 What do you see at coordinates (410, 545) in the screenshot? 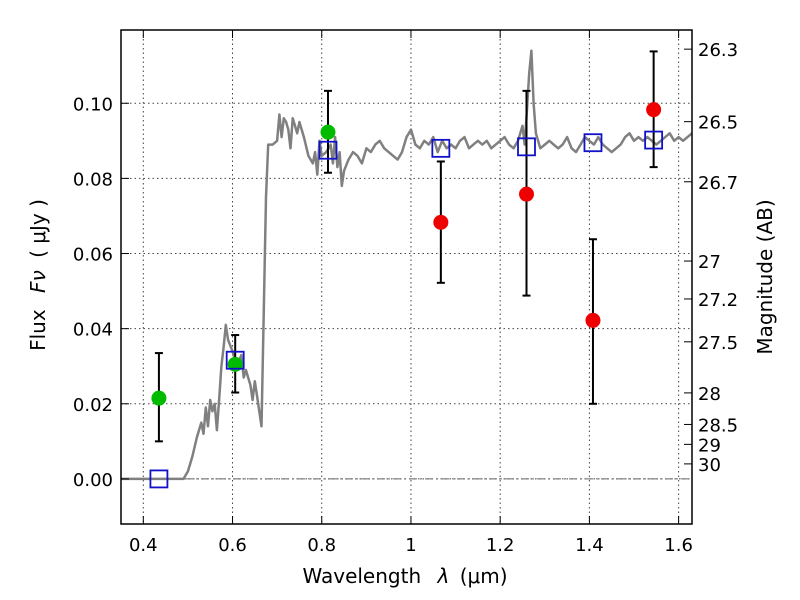
I see `x-tick-label: 1` at bounding box center [410, 545].